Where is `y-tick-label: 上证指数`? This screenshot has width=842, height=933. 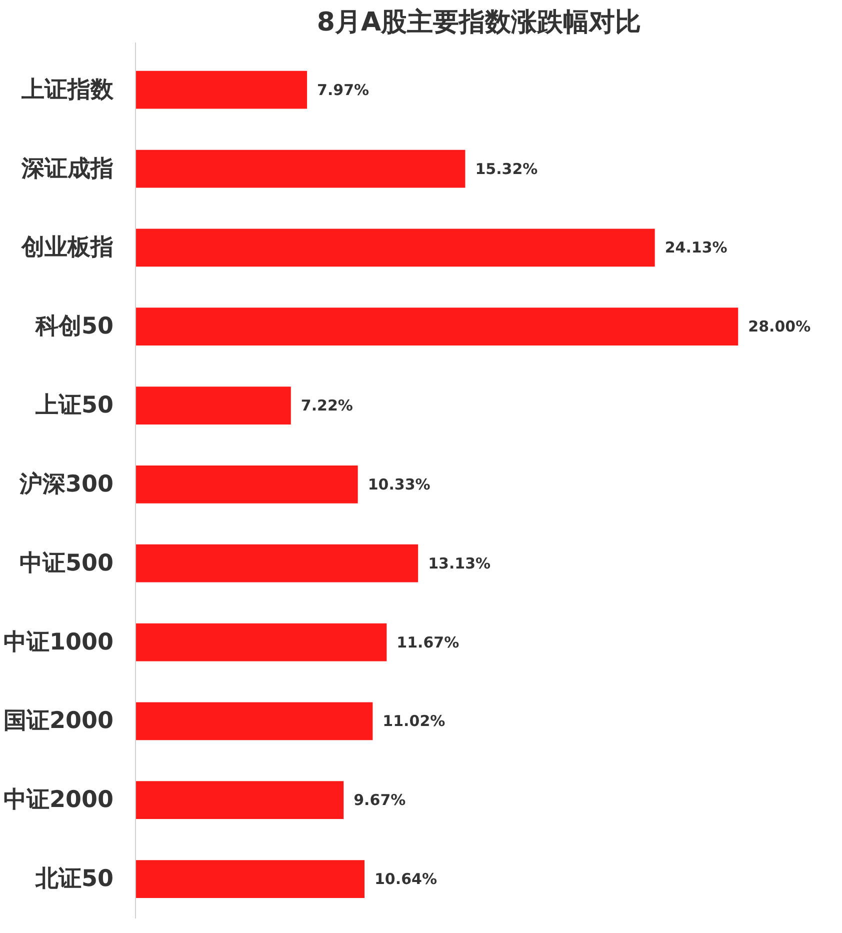 y-tick-label: 上证指数 is located at coordinates (67, 89).